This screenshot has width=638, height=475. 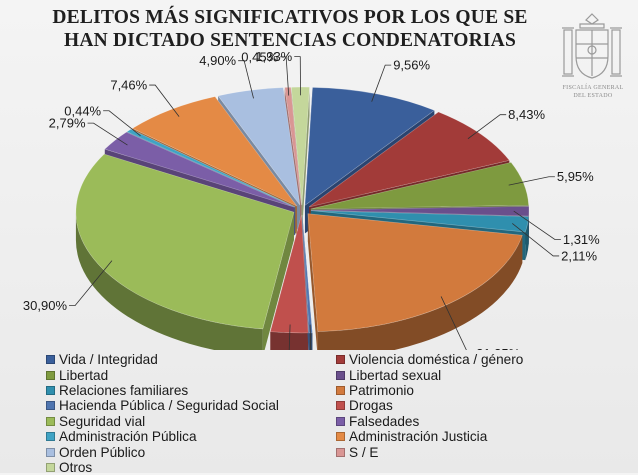 What do you see at coordinates (481, 451) in the screenshot?
I see `legend-item: S / E` at bounding box center [481, 451].